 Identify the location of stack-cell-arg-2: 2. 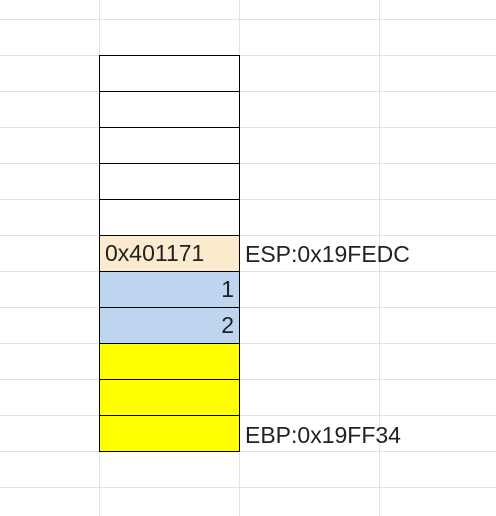
(169, 326).